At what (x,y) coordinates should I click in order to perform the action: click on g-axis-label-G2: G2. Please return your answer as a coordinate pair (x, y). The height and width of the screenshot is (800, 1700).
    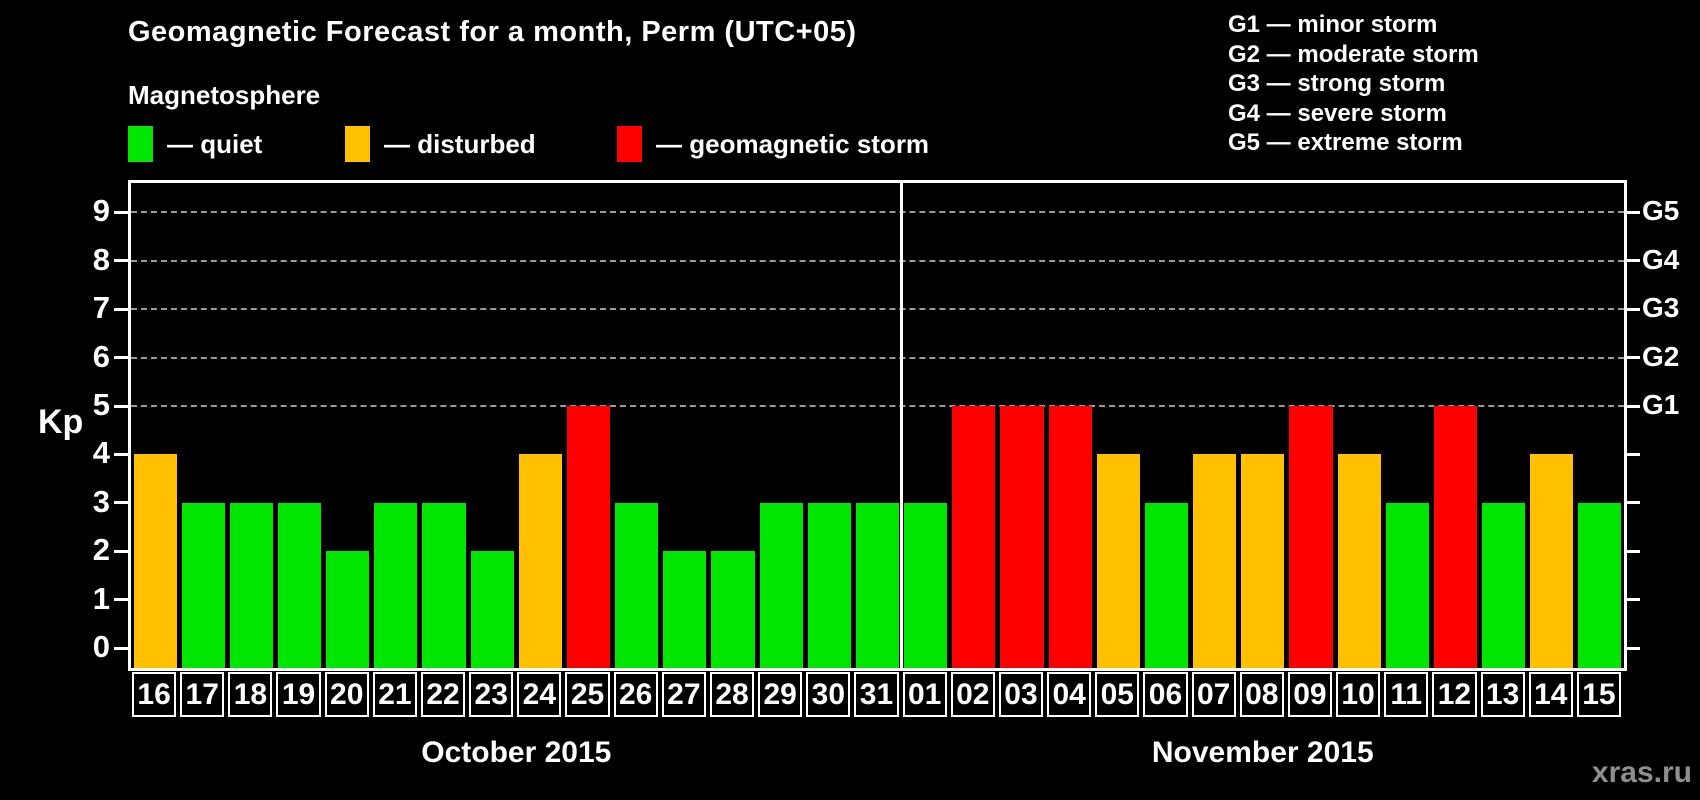
    Looking at the image, I should click on (1661, 356).